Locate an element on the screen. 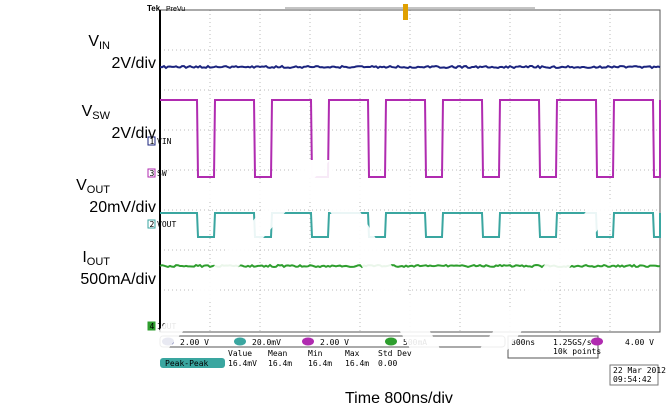 The width and height of the screenshot is (666, 410). measure-header: Std Dev is located at coordinates (395, 353).